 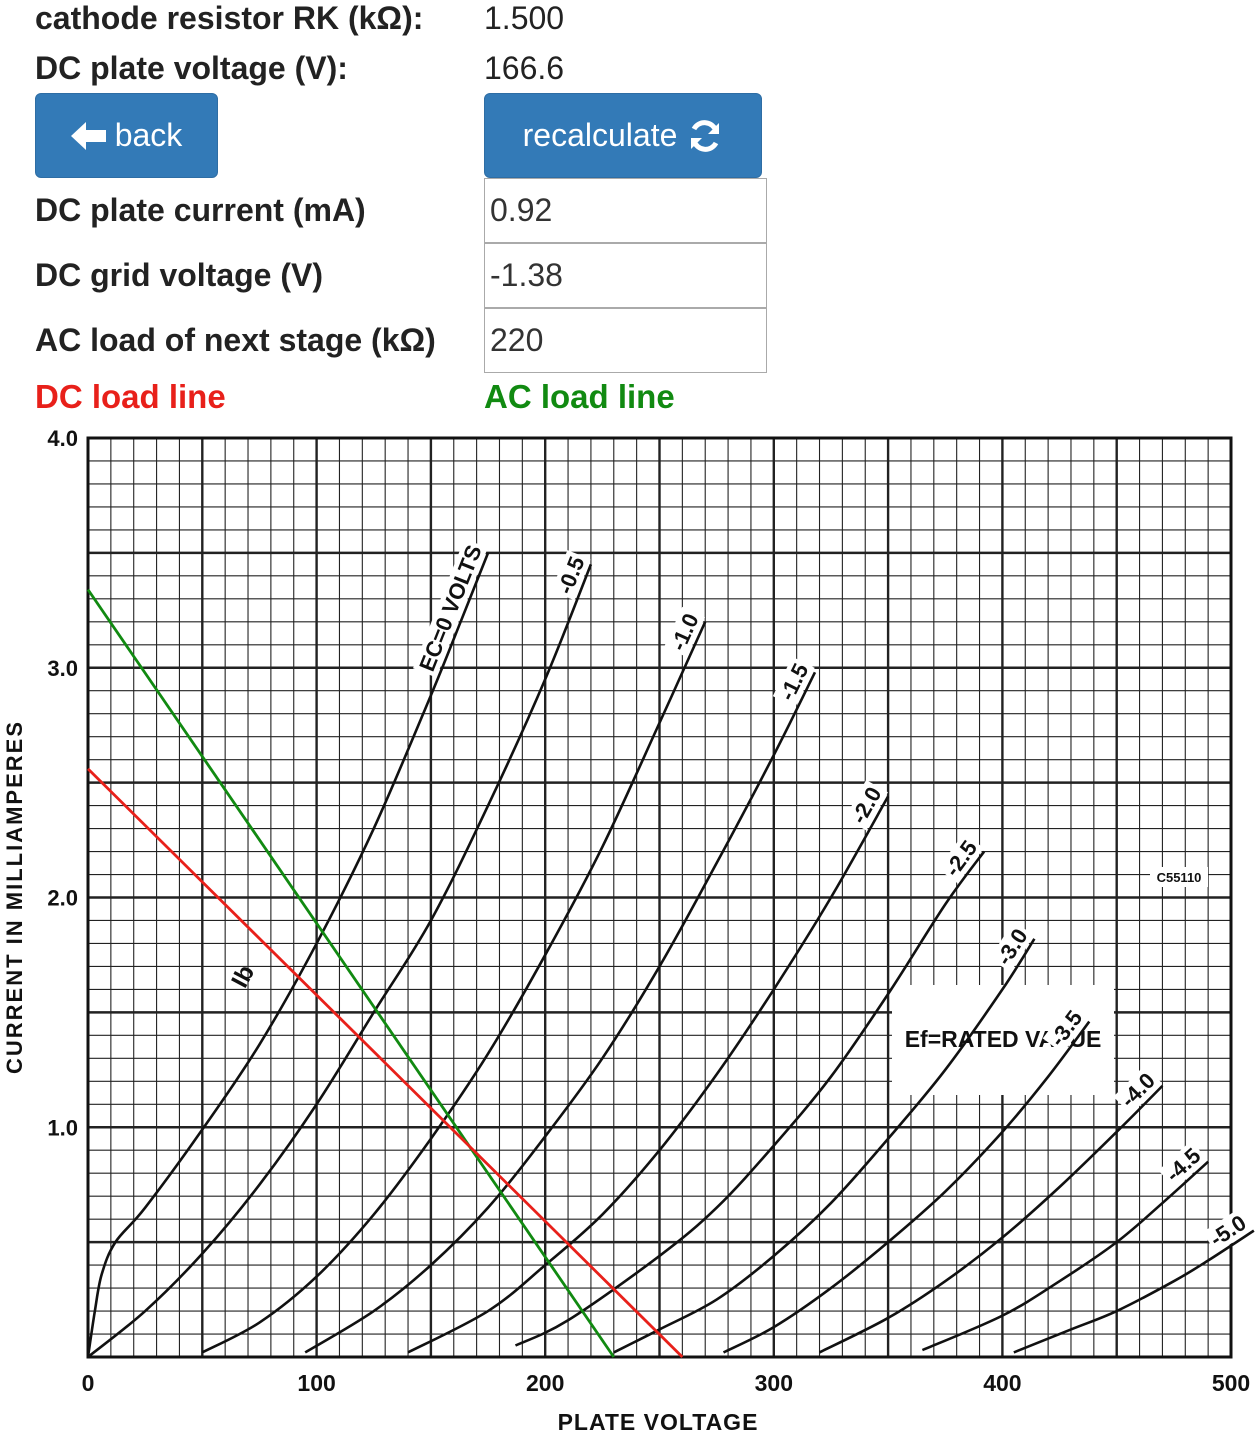 What do you see at coordinates (774, 1383) in the screenshot?
I see `x-tick-label: 300` at bounding box center [774, 1383].